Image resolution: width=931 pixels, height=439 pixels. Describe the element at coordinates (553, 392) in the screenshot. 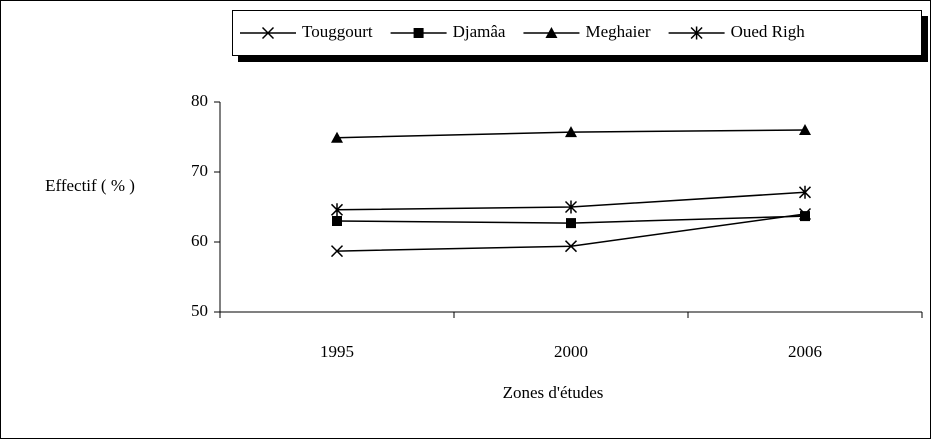

I see `x-axis-label: Zones d'études` at that location.